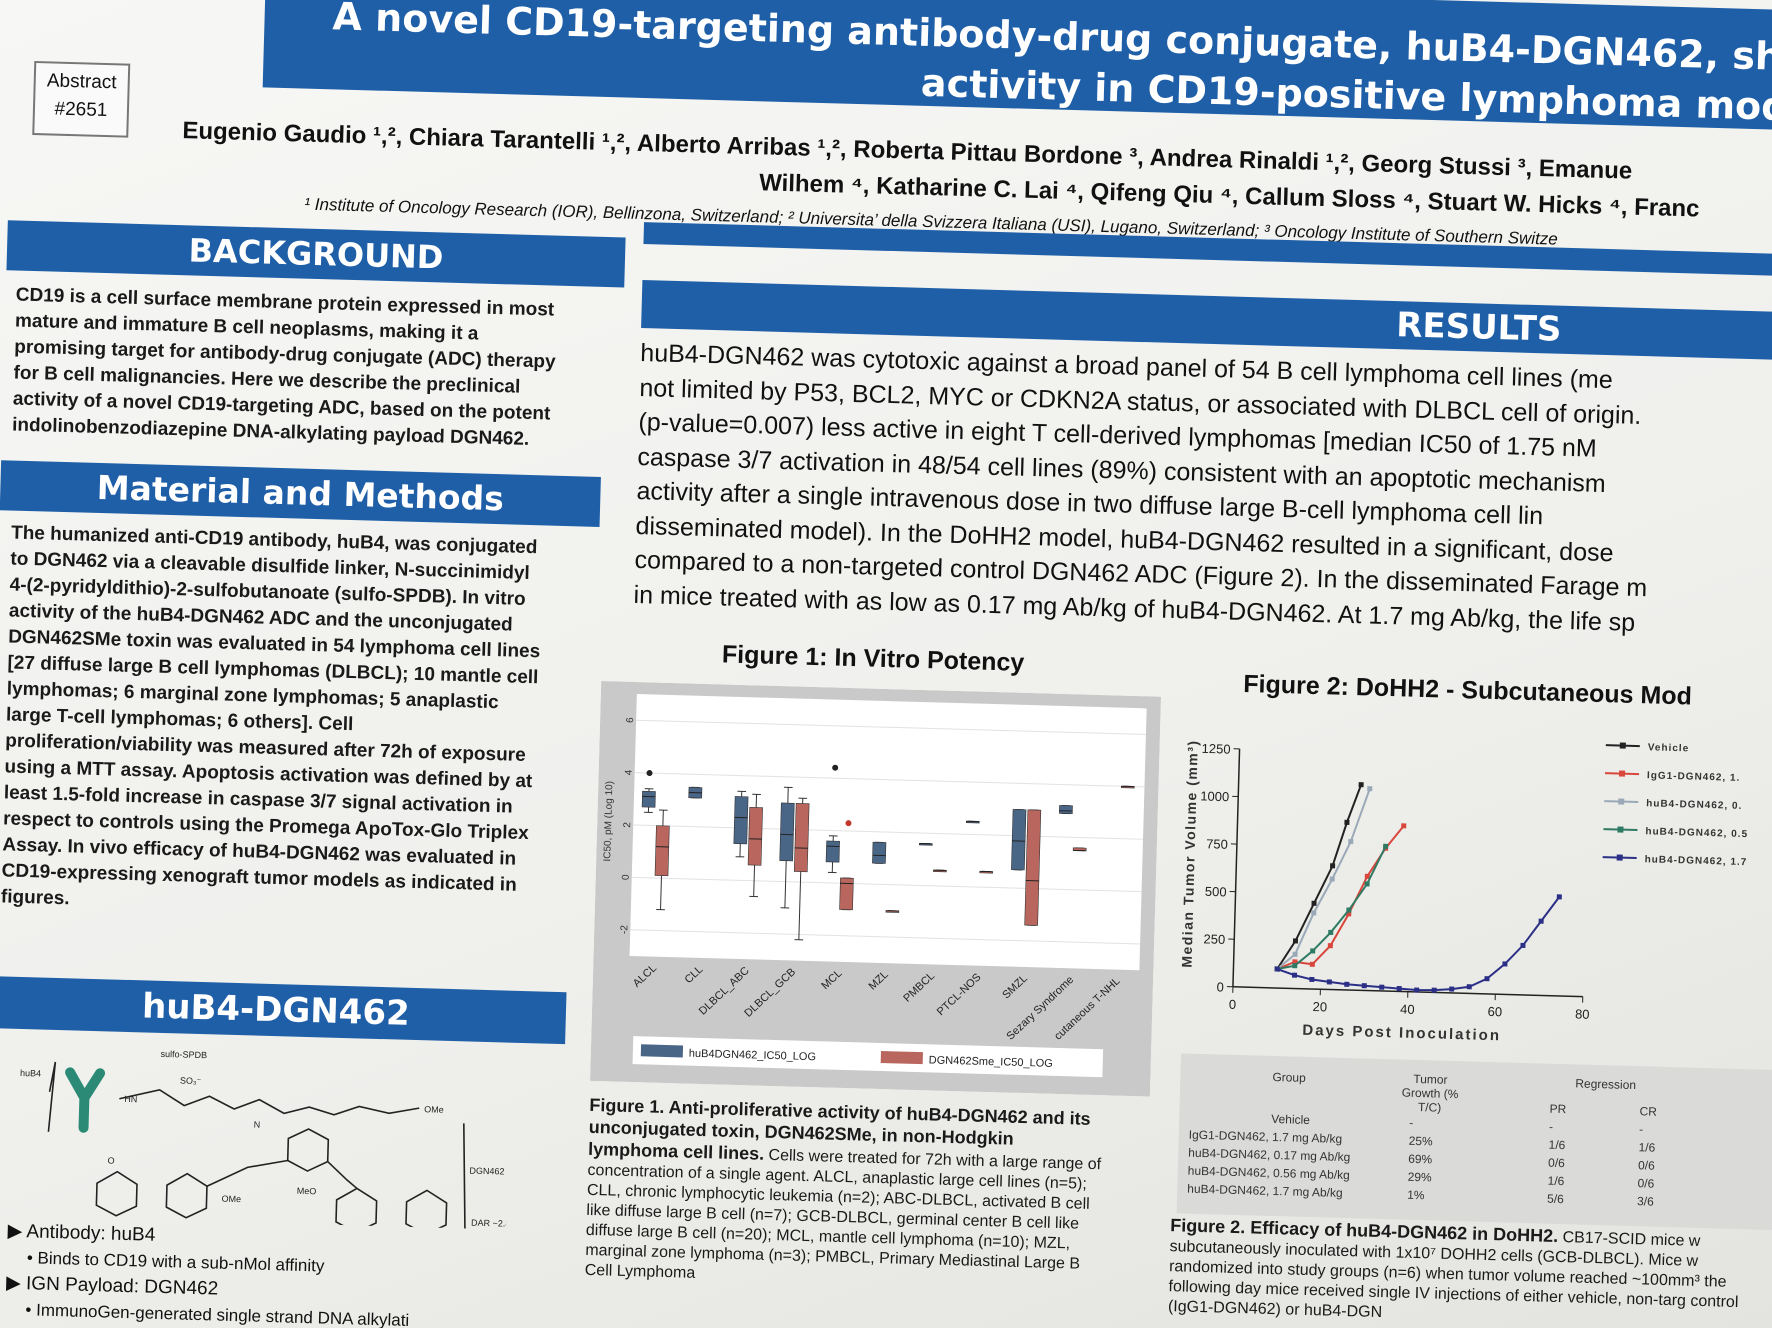 Image resolution: width=1772 pixels, height=1328 pixels. Describe the element at coordinates (1215, 749) in the screenshot. I see `y-tick-label: 1250` at that location.